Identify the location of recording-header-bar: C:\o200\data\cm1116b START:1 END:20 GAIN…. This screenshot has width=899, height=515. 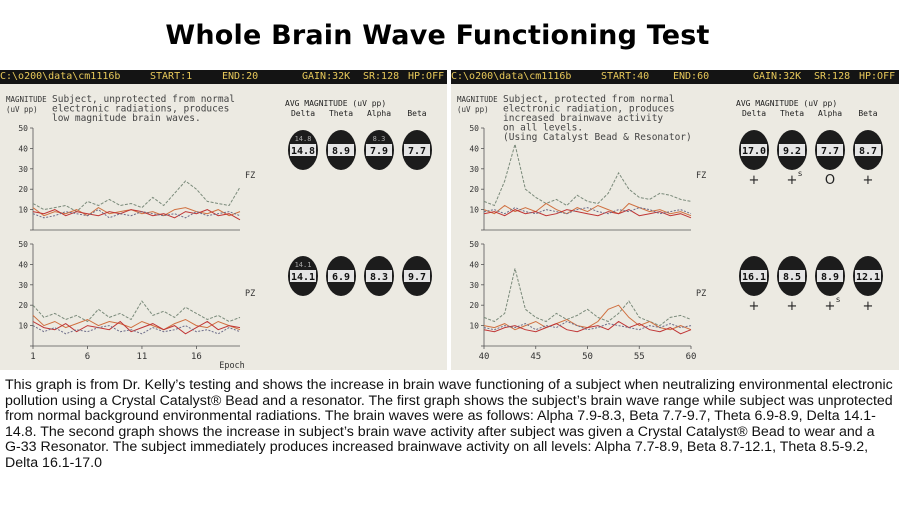
(223, 77).